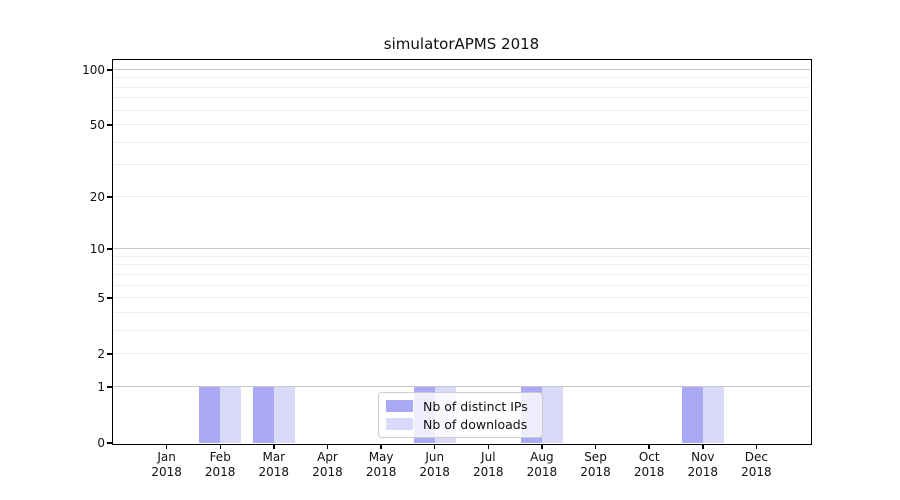  What do you see at coordinates (475, 424) in the screenshot?
I see `legend-label: Nb of downloads` at bounding box center [475, 424].